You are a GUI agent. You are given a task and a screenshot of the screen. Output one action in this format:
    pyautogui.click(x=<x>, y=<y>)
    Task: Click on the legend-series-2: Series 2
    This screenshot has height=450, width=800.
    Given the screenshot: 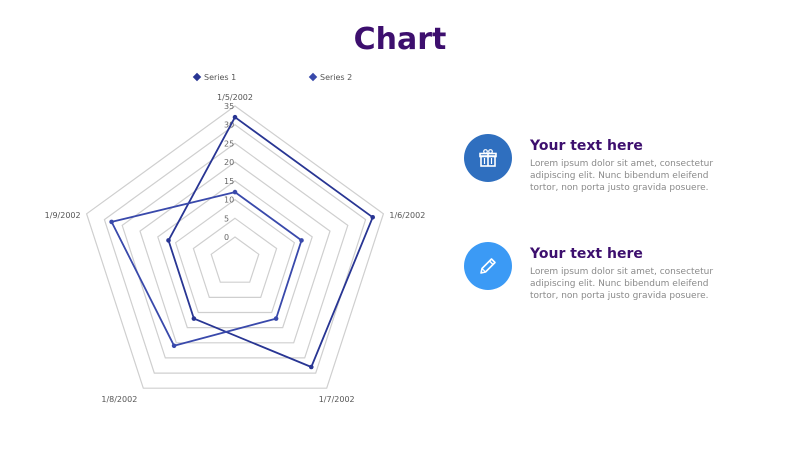 What is the action you would take?
    pyautogui.click(x=330, y=77)
    